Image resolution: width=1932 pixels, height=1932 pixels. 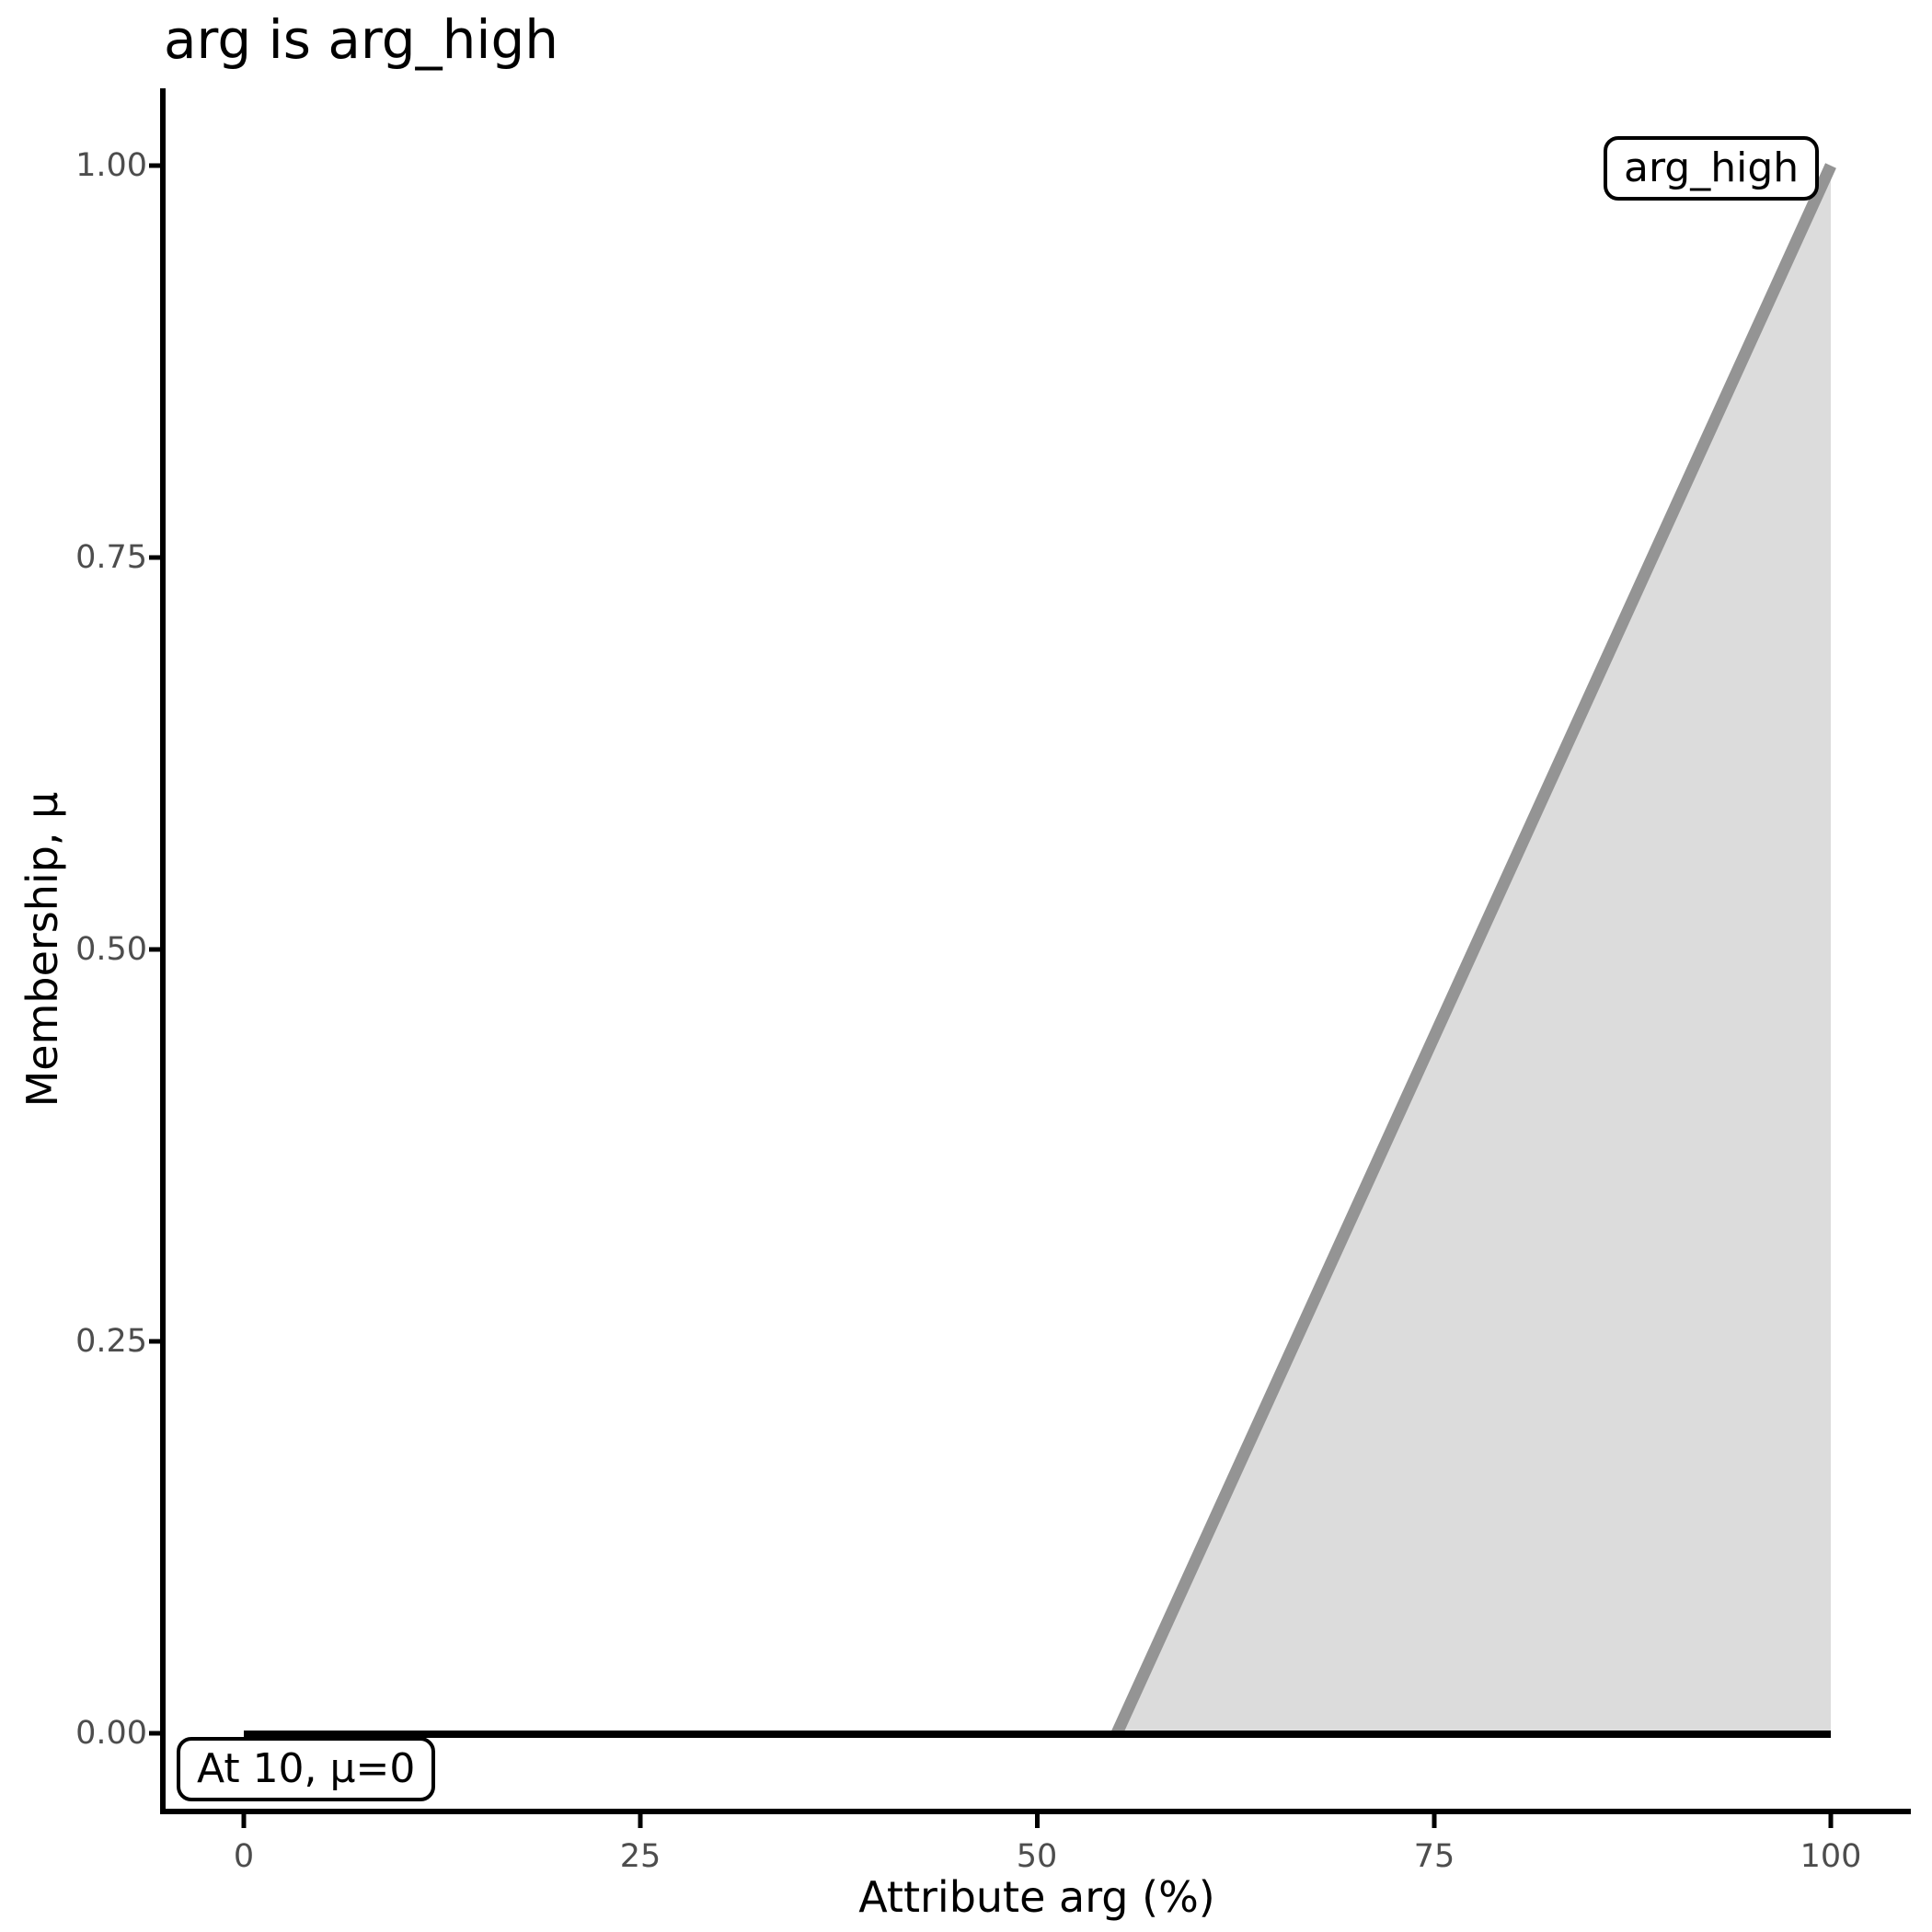 I want to click on y-tick-label-025: 0.25, so click(x=111, y=1341).